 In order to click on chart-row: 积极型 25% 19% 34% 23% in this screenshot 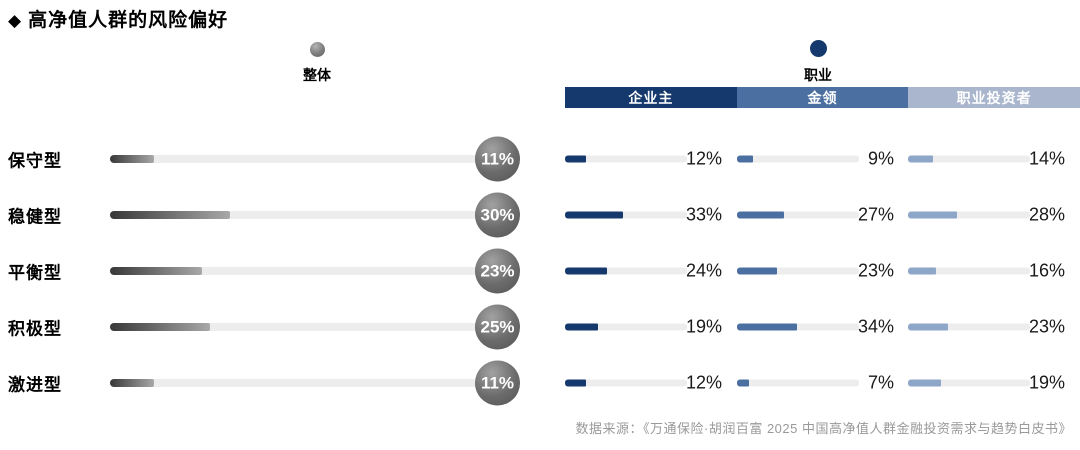, I will do `click(540, 327)`.